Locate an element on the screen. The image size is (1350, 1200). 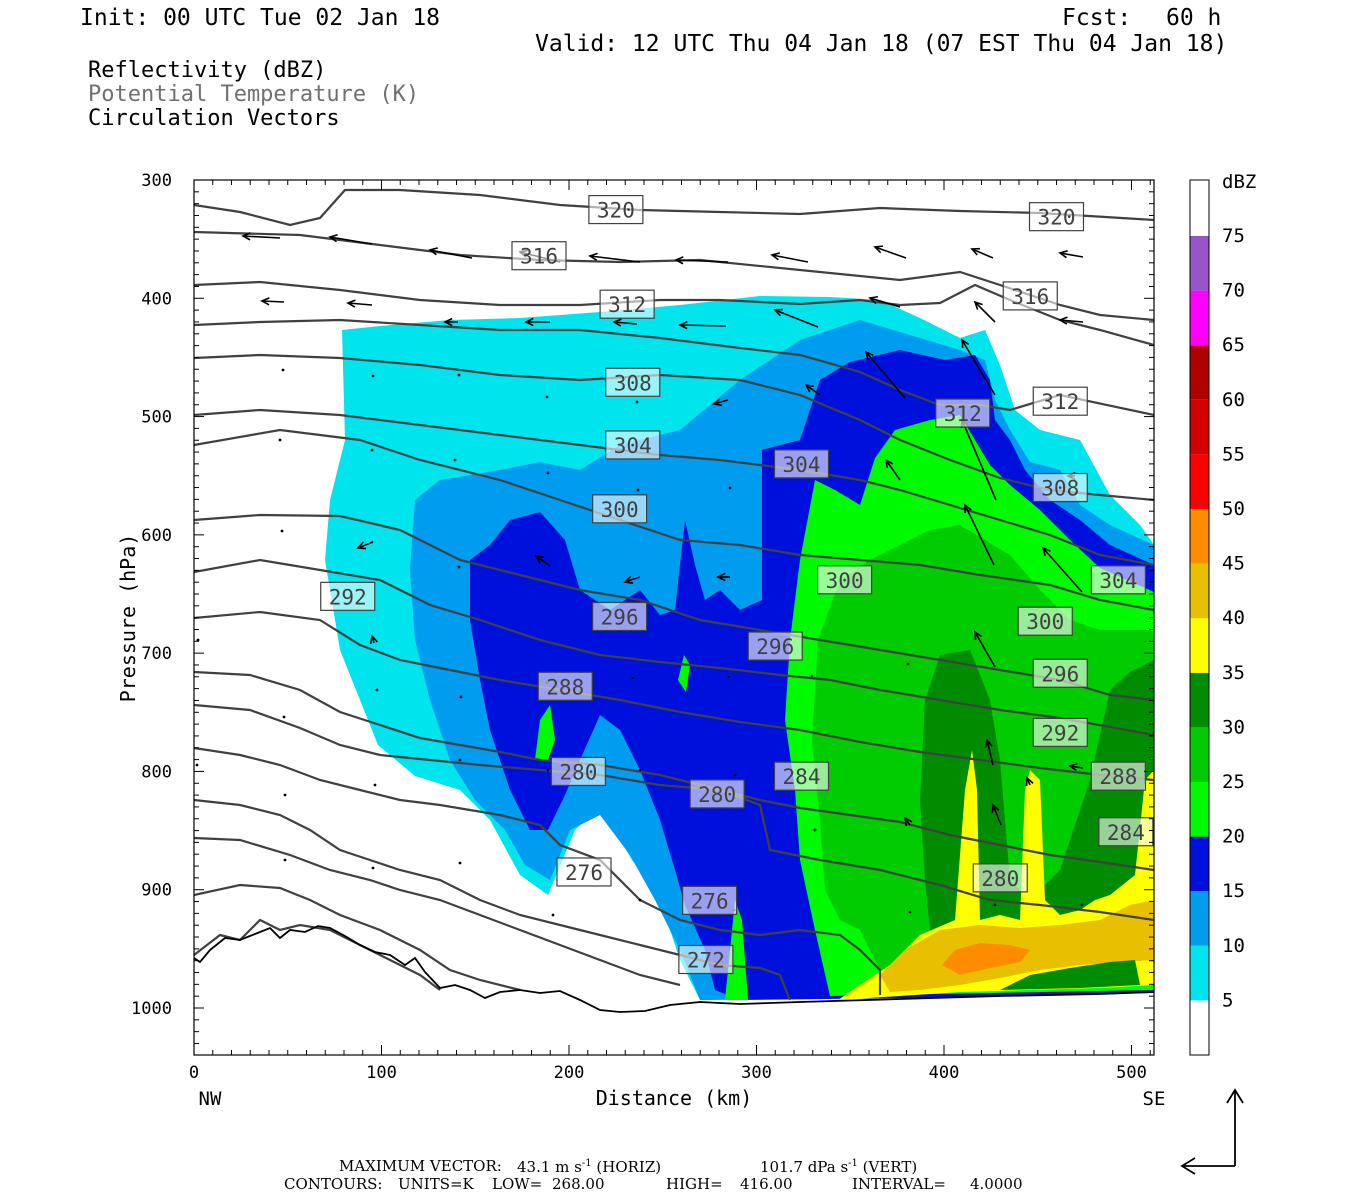
colorbar-label-20: 20 is located at coordinates (1233, 837).